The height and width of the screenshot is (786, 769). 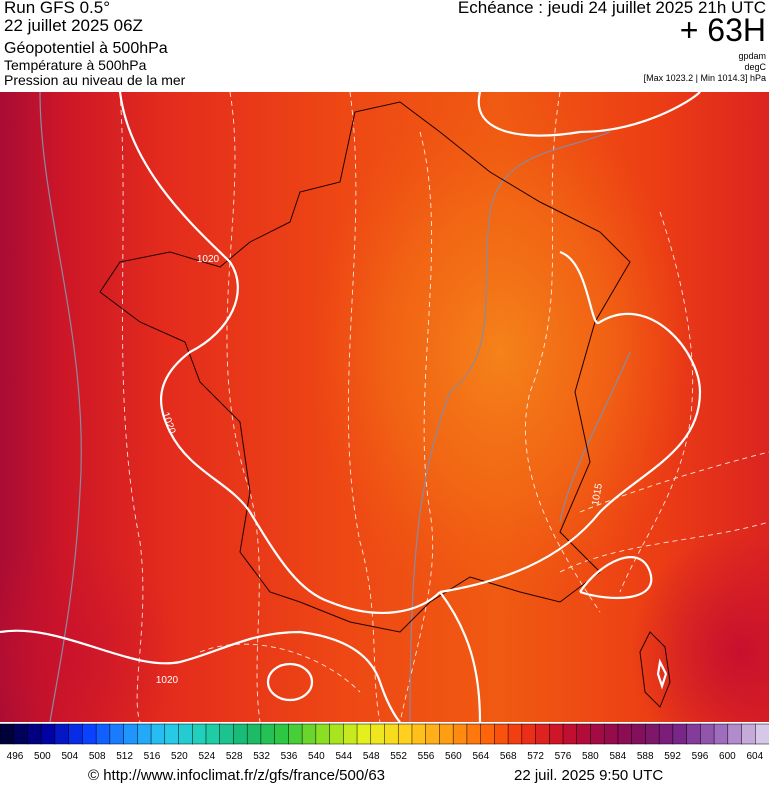 I want to click on field-label: Température à 500hPa, so click(x=75, y=65).